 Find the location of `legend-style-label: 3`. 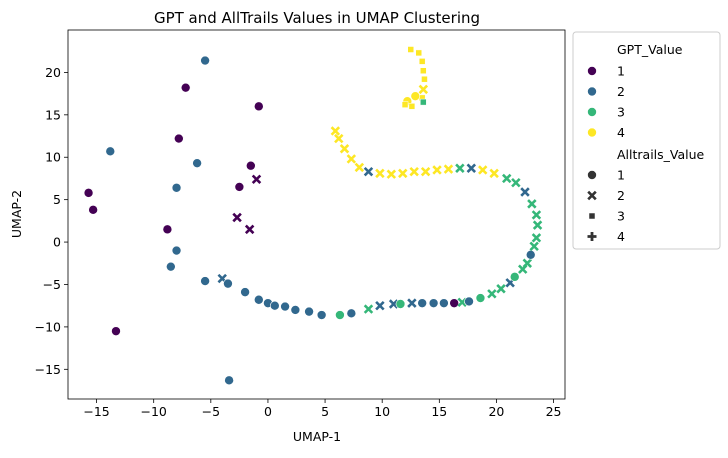

legend-style-label: 3 is located at coordinates (621, 216).